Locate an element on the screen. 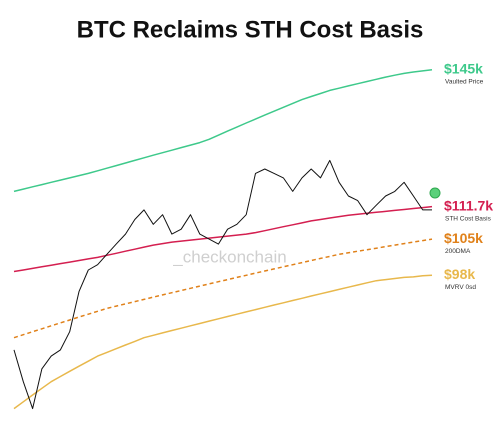 The height and width of the screenshot is (437, 500). series-name: STH Cost Basis is located at coordinates (468, 218).